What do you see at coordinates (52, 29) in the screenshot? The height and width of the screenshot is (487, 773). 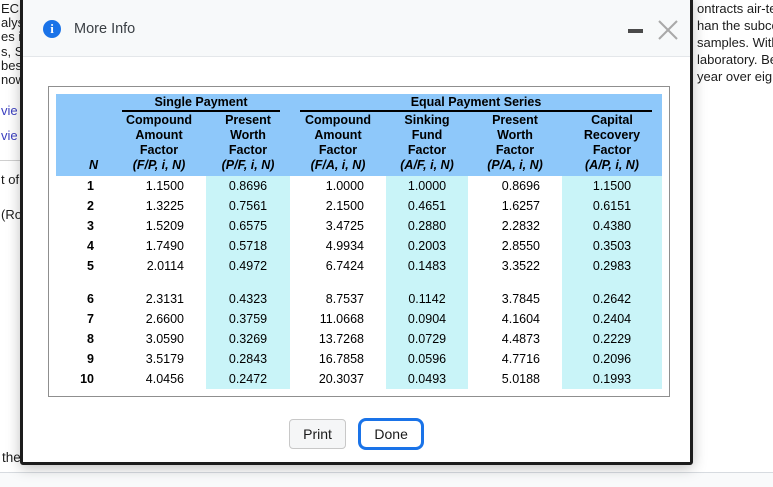 I see `info-icon: i` at bounding box center [52, 29].